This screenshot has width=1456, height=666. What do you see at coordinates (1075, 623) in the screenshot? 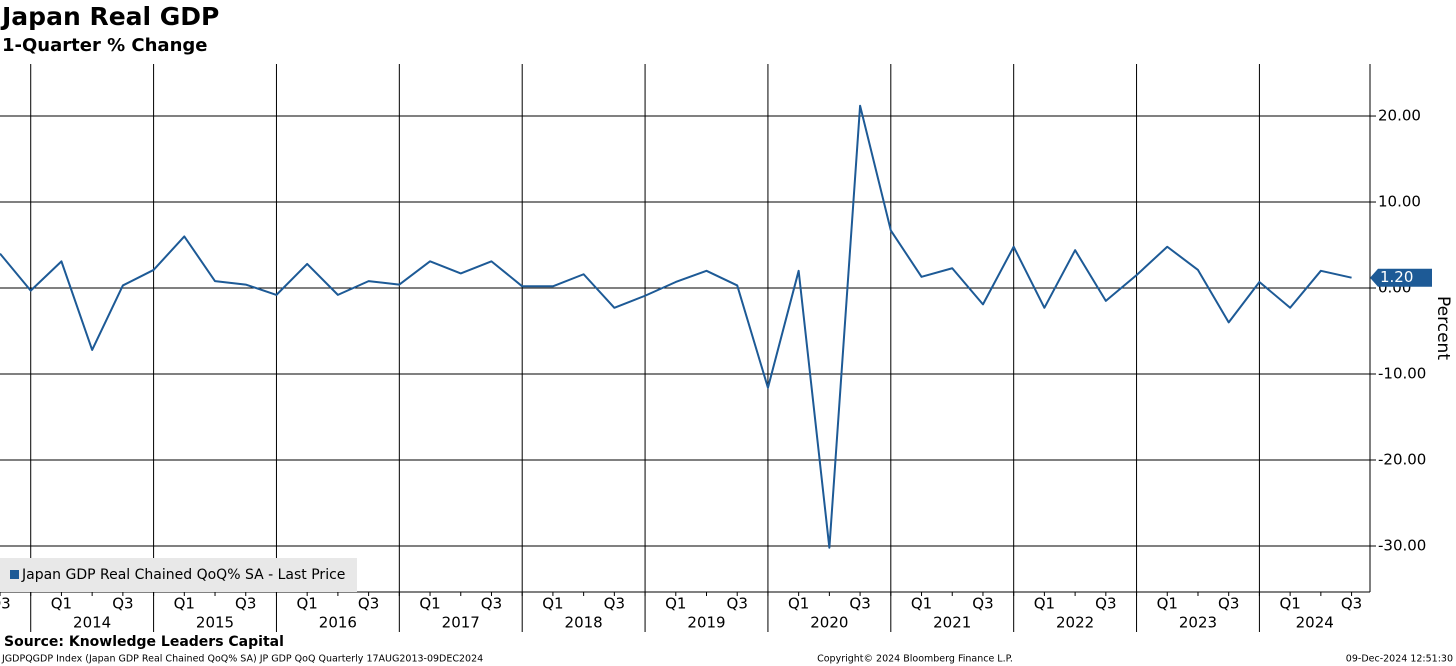
I see `x-year-label: 2022` at bounding box center [1075, 623].